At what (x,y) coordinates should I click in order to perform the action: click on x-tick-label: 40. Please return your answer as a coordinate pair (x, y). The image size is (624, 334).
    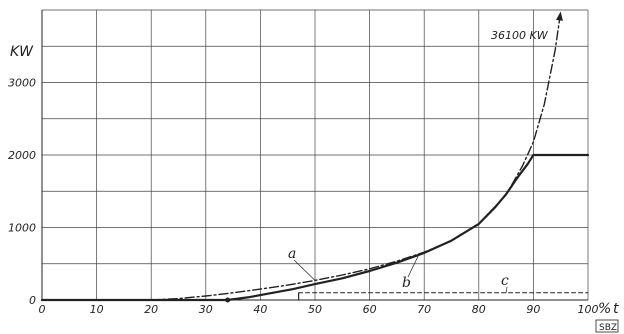
    Looking at the image, I should click on (260, 309).